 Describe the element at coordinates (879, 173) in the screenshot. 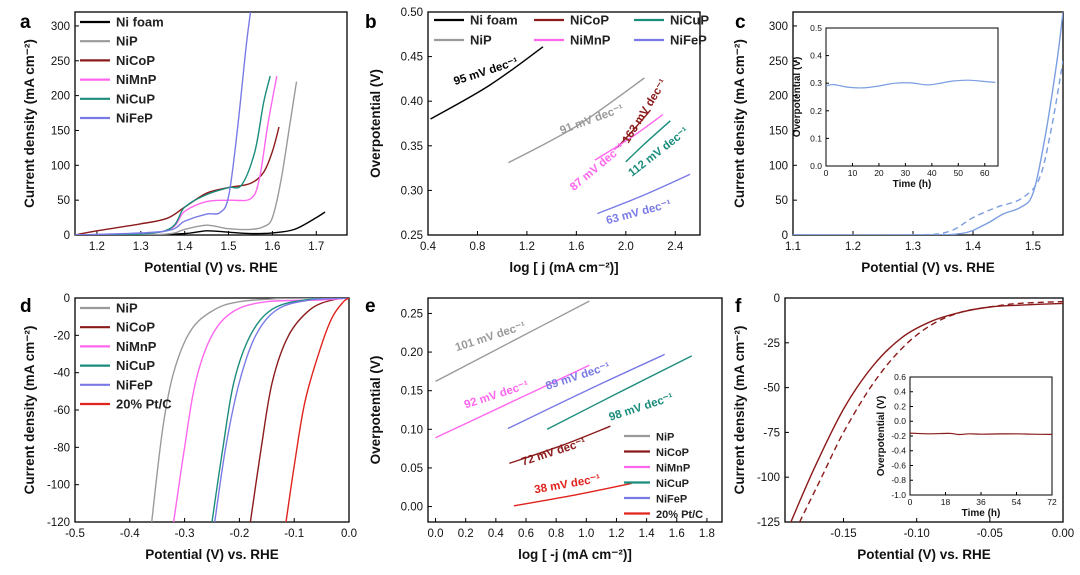

I see `x-tick-label: 20` at that location.